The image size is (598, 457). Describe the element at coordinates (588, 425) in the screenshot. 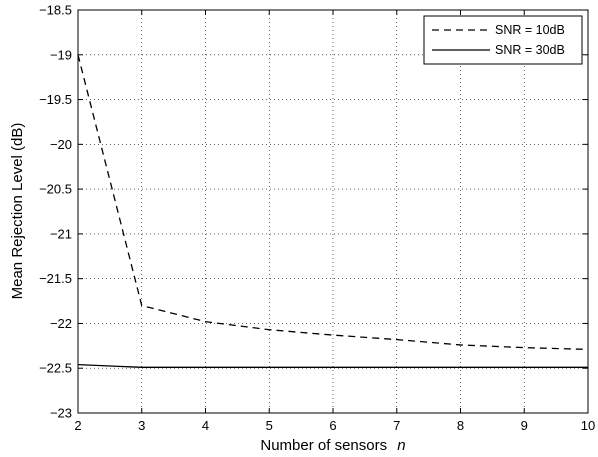

I see `x-tick-label: 10` at that location.